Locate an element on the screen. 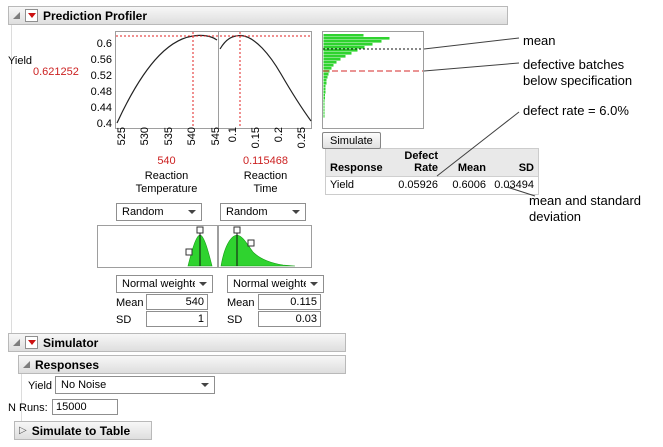 The width and height of the screenshot is (663, 447). y-axis-tick: 0.44 is located at coordinates (101, 108).